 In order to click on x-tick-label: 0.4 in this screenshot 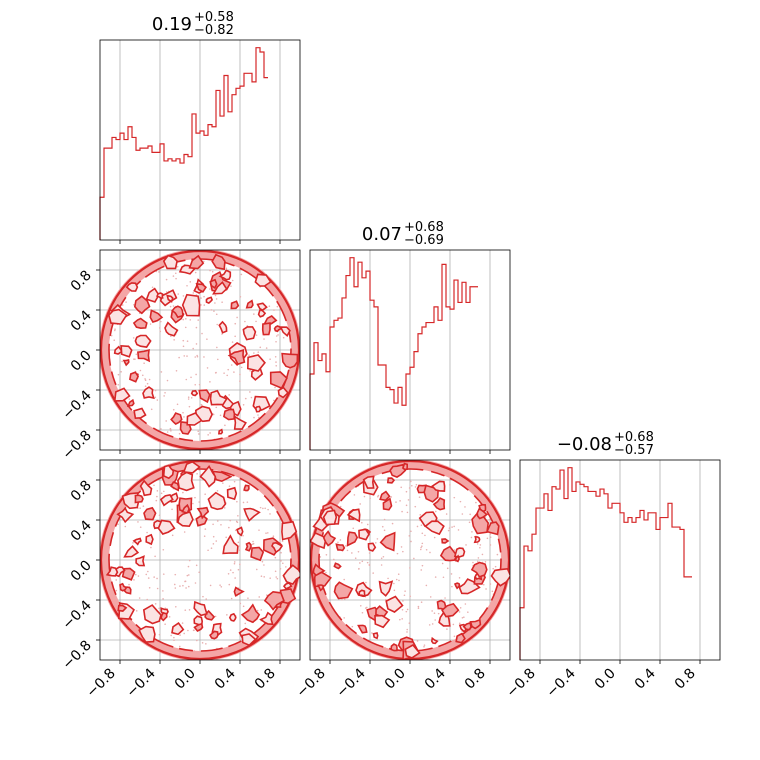, I will do `click(645, 678)`.